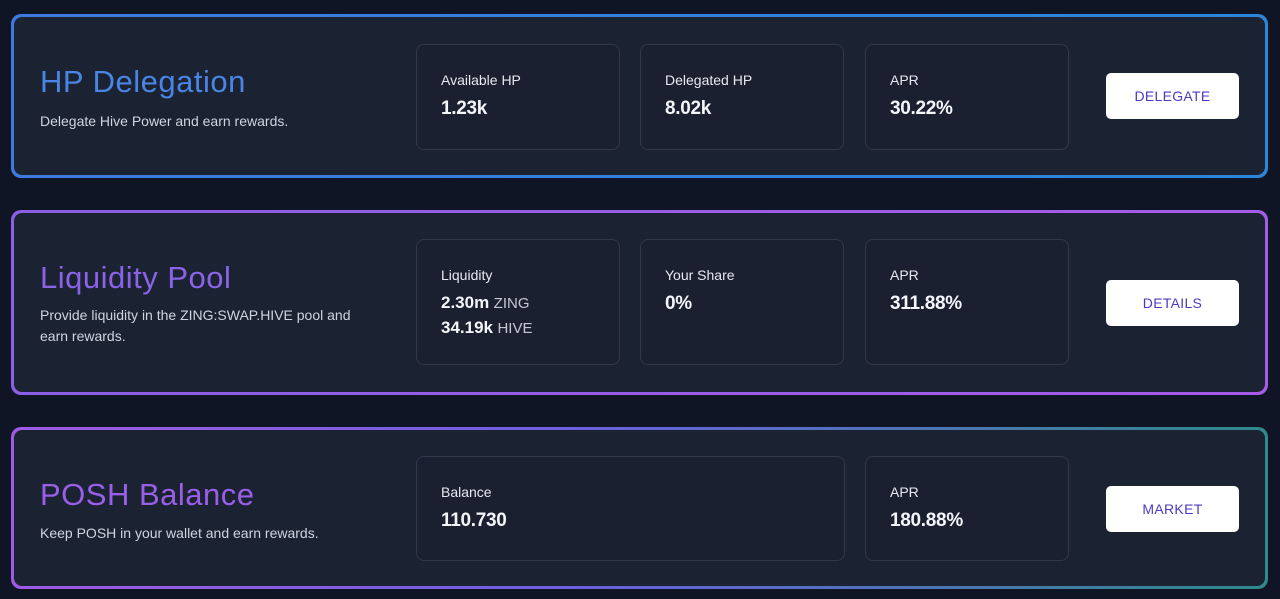 The image size is (1280, 599). What do you see at coordinates (742, 302) in the screenshot?
I see `your-share-stat: Your Share 0%` at bounding box center [742, 302].